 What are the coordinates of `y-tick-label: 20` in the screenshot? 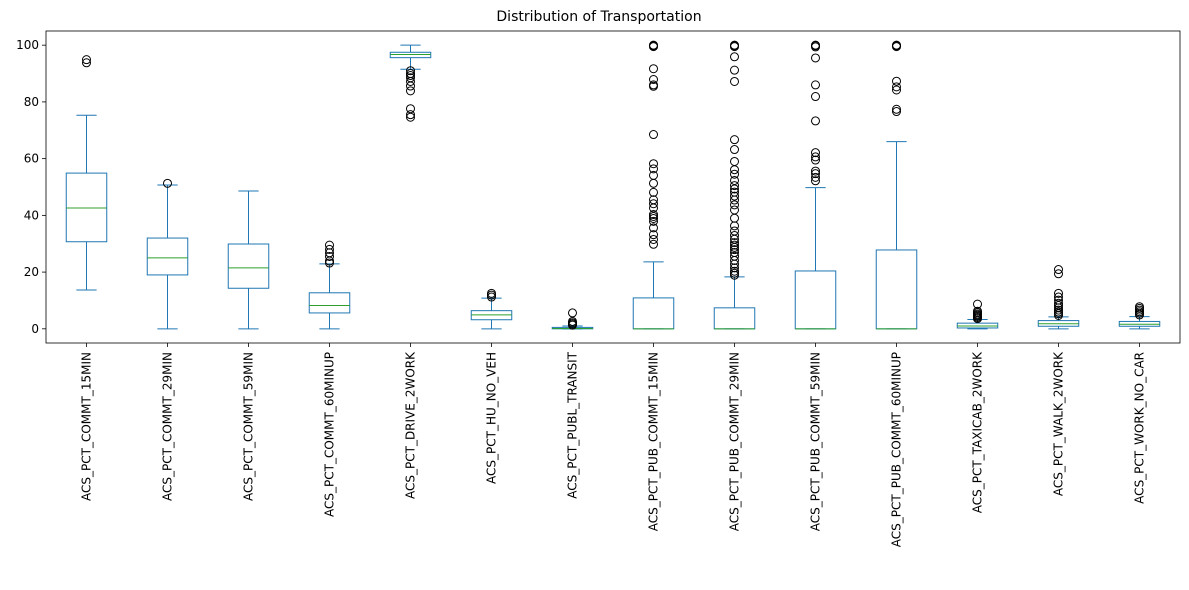 It's located at (31, 272).